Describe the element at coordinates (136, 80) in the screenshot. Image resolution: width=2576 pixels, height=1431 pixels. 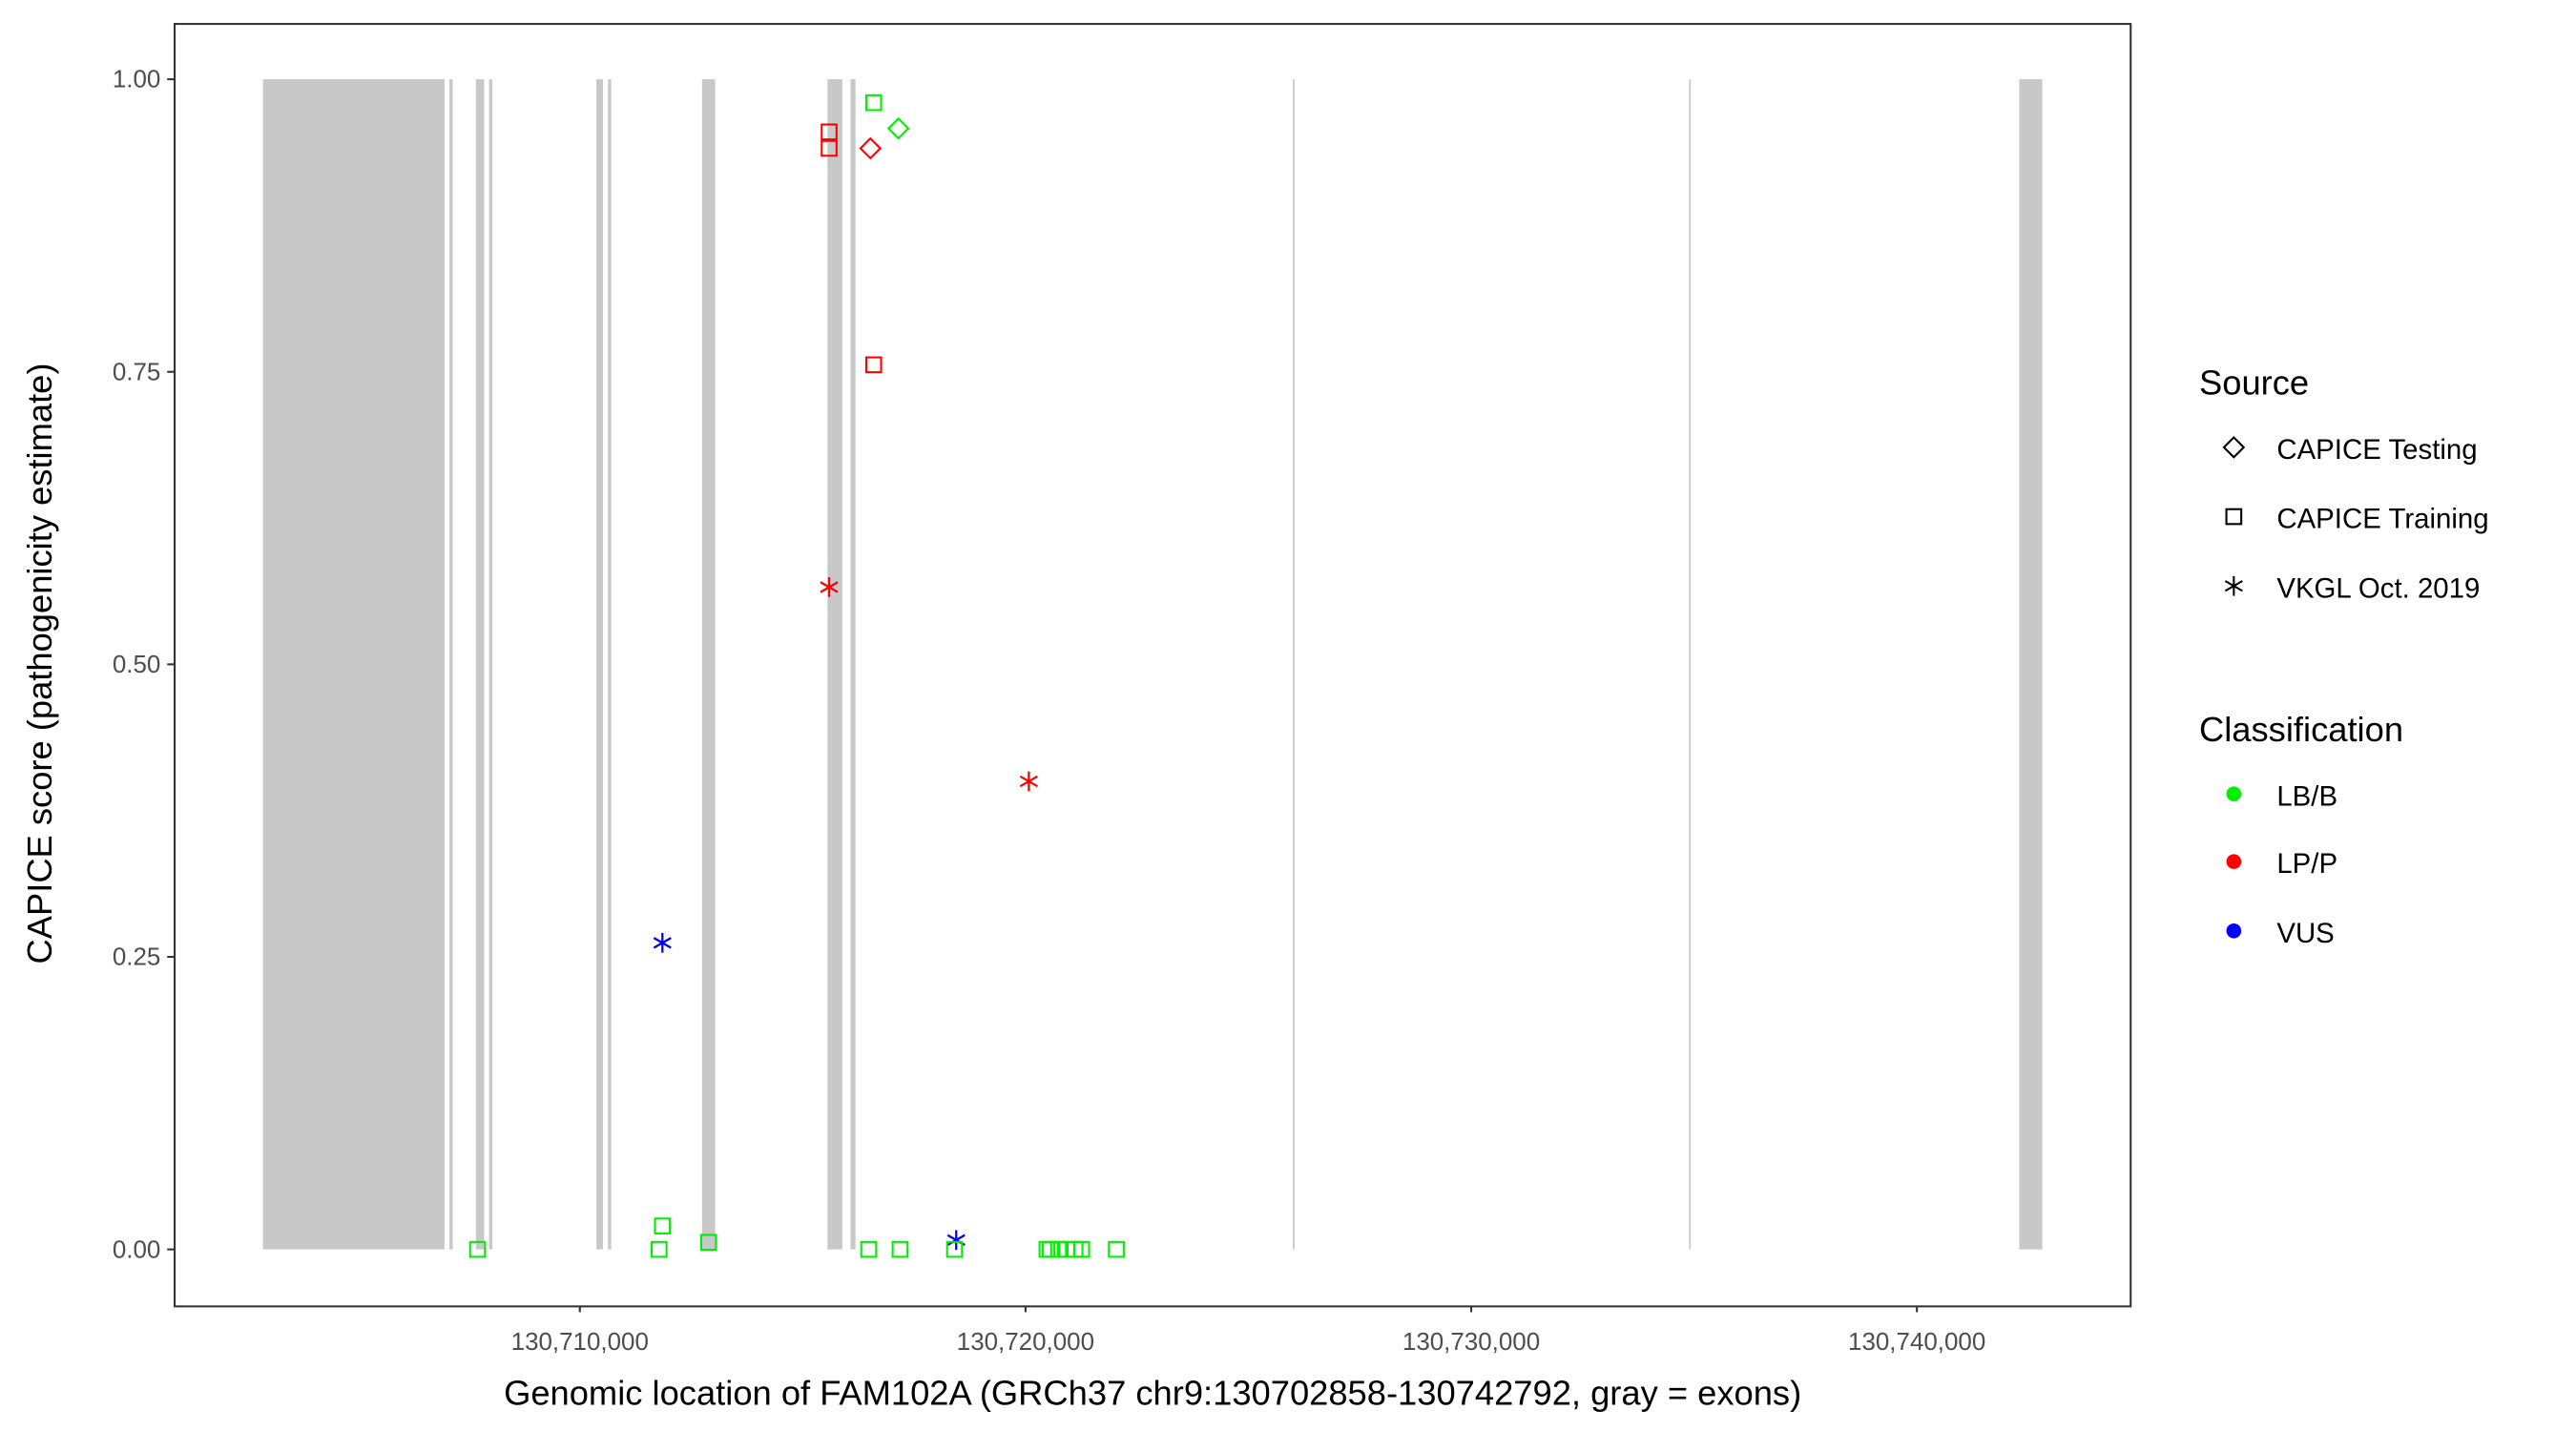
I see `y-tick-label: 1.00` at that location.